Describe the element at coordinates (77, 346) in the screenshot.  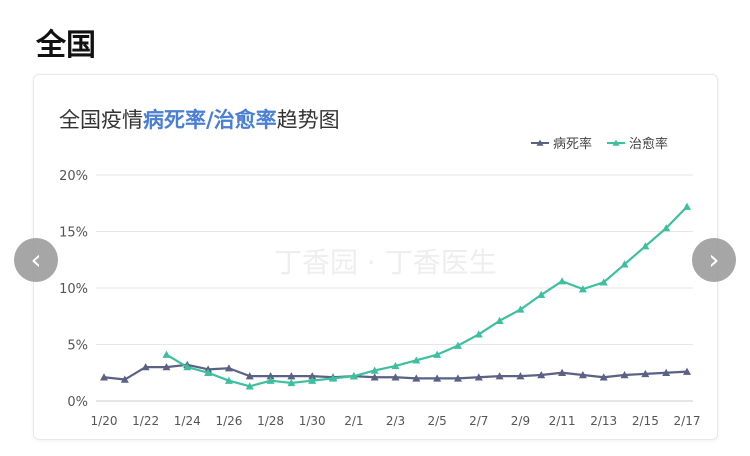
I see `y-tick-label: 5%` at that location.